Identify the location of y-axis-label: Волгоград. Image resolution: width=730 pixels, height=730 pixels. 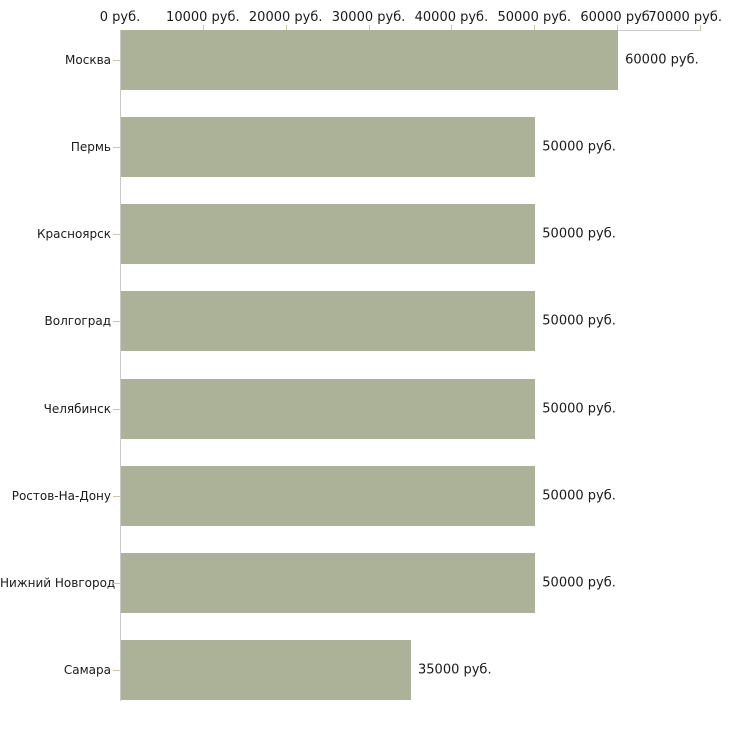
(77, 321).